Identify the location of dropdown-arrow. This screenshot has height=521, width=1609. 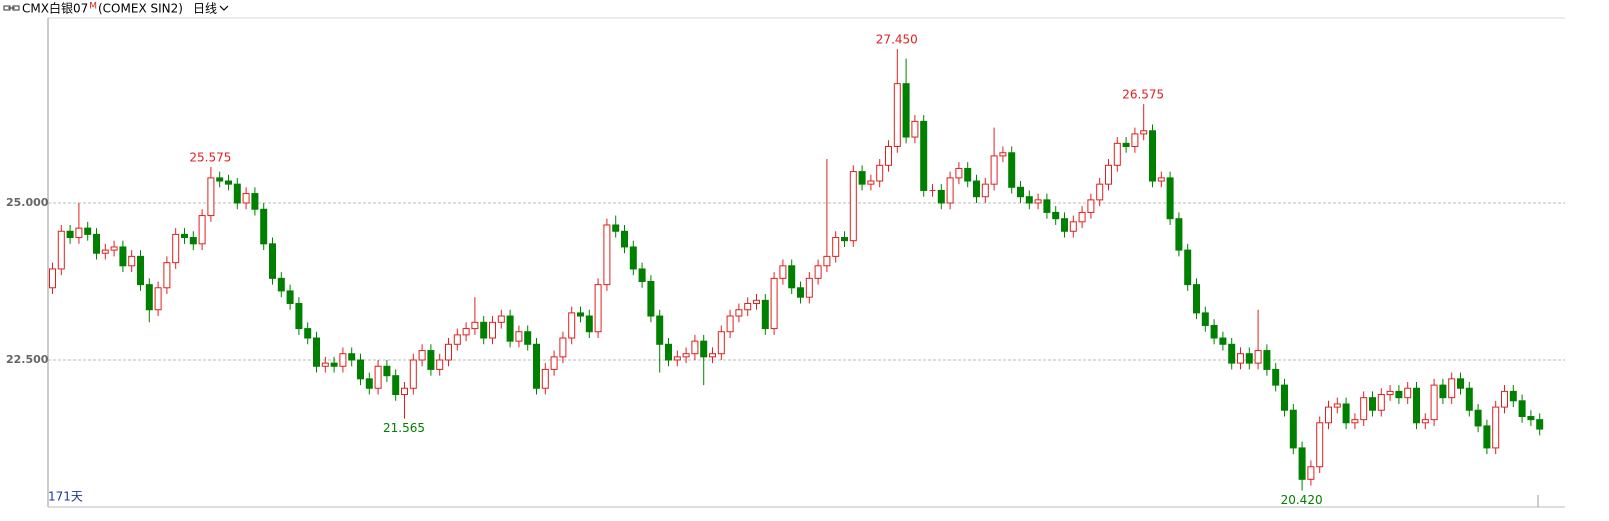
(224, 8).